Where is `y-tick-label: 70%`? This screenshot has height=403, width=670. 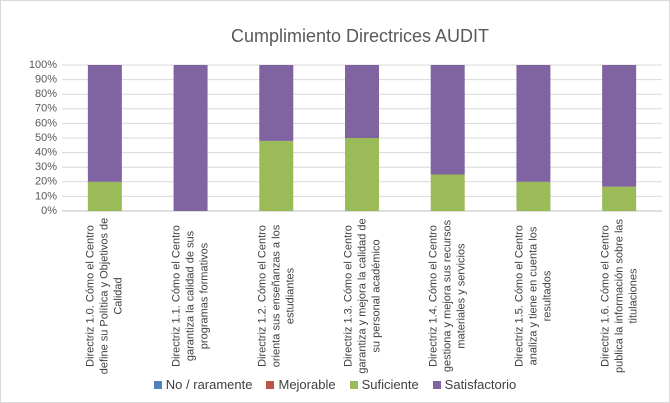 y-tick-label: 70% is located at coordinates (46, 109).